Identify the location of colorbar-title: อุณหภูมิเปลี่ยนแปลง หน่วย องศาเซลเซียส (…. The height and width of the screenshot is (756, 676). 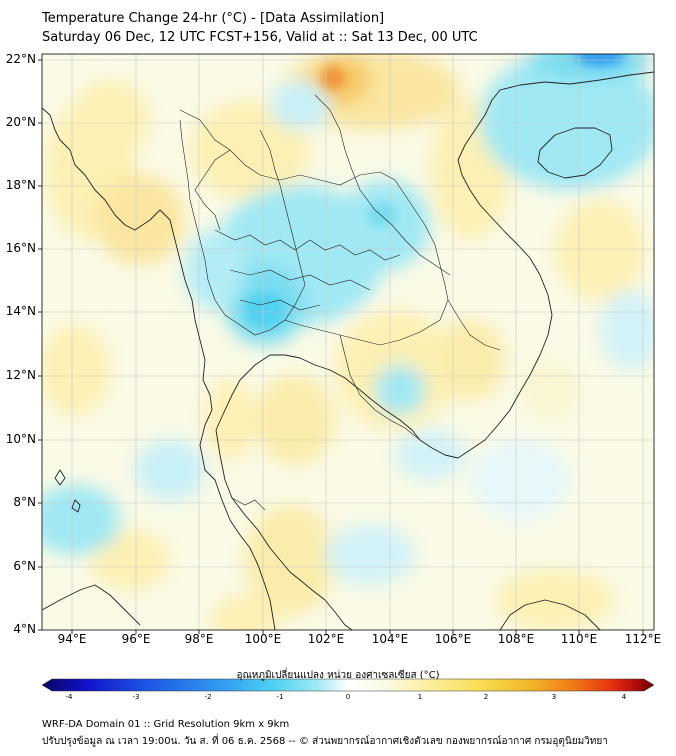
(338, 675).